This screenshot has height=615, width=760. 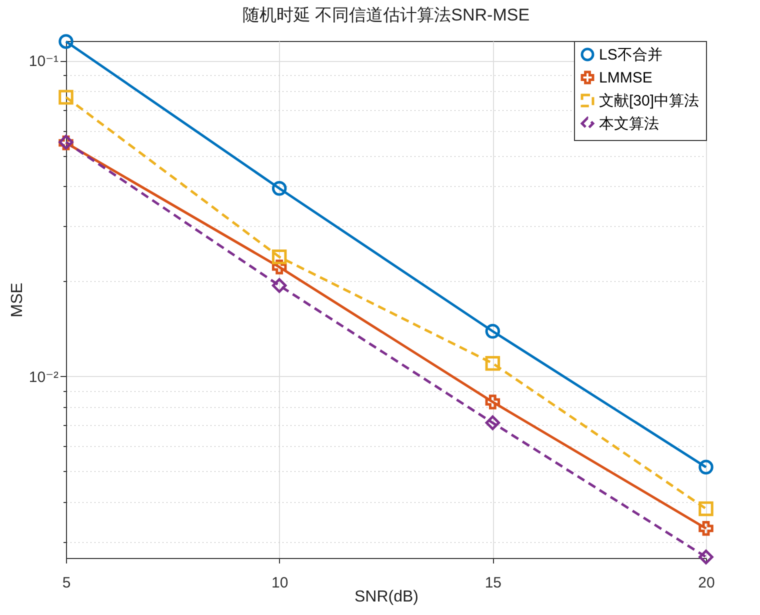 What do you see at coordinates (43, 61) in the screenshot?
I see `y-tick-label: 10⁻¹` at bounding box center [43, 61].